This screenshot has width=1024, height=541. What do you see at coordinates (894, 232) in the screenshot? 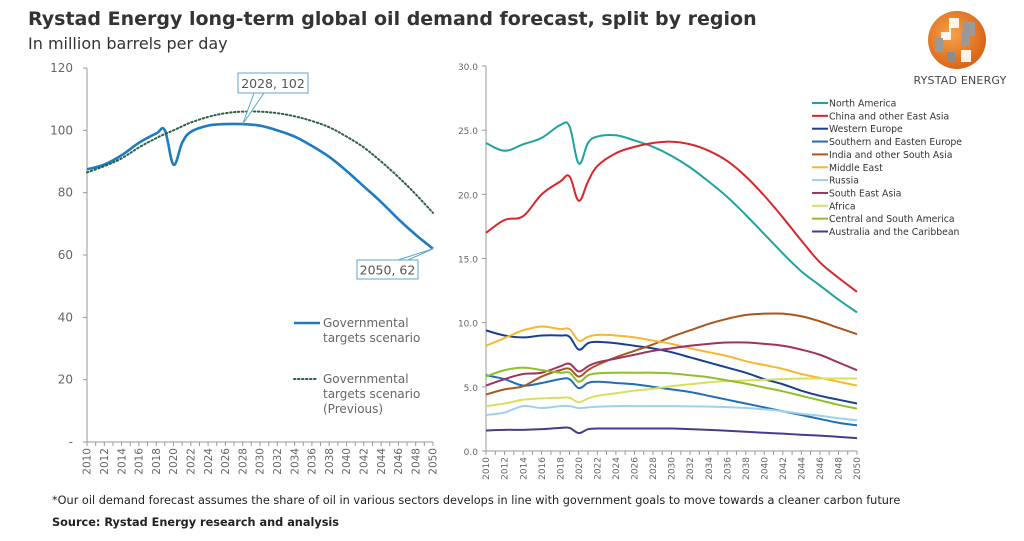
I see `legend-label: Australia and the Caribbean` at bounding box center [894, 232].